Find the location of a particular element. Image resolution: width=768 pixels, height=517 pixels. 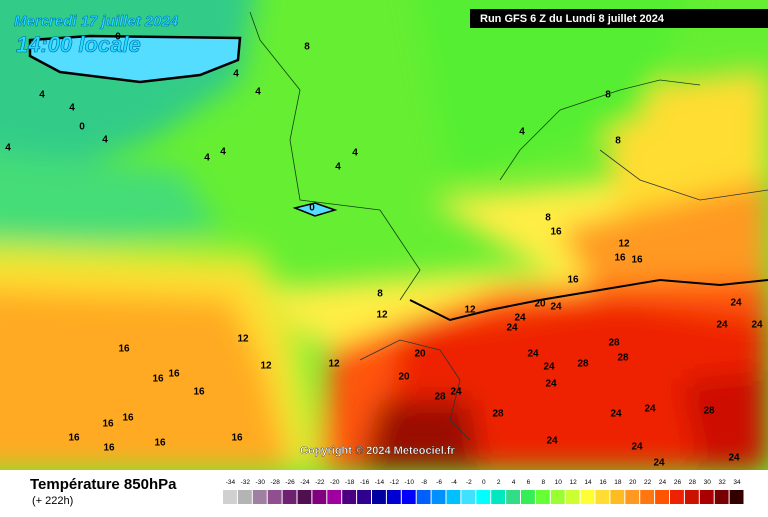

legend-label: 20 is located at coordinates (633, 482).